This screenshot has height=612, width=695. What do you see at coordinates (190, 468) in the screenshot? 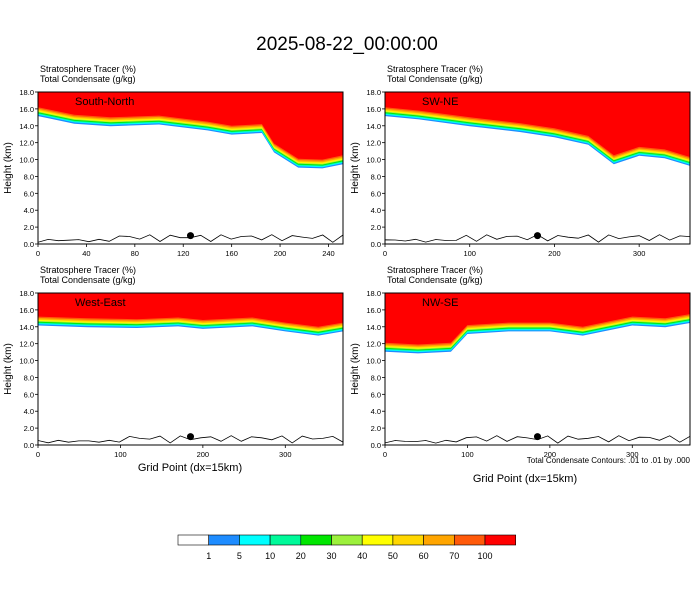
I see `x-axis-label-left: Grid Point (dx=15km)` at bounding box center [190, 468].